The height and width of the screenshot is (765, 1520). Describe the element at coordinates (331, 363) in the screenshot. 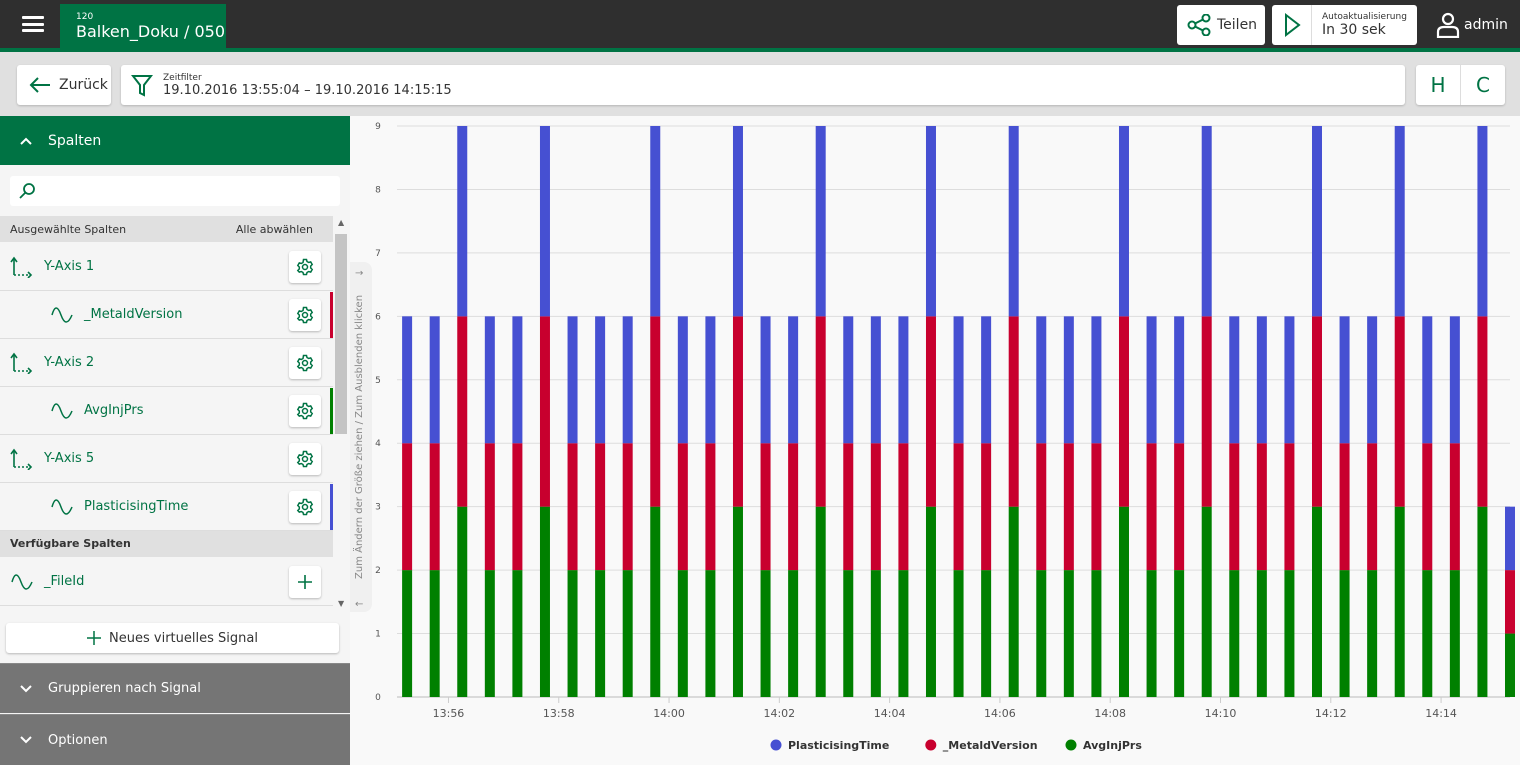

I see `color-indicator` at that location.